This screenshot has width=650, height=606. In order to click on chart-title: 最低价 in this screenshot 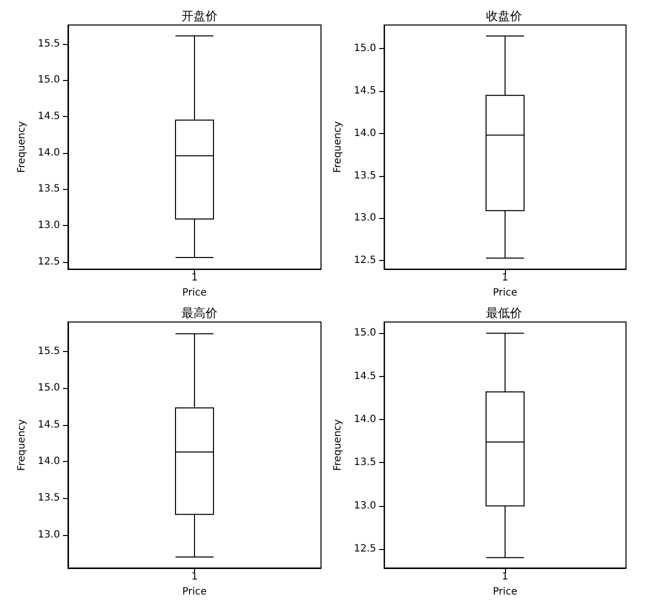, I will do `click(504, 313)`.